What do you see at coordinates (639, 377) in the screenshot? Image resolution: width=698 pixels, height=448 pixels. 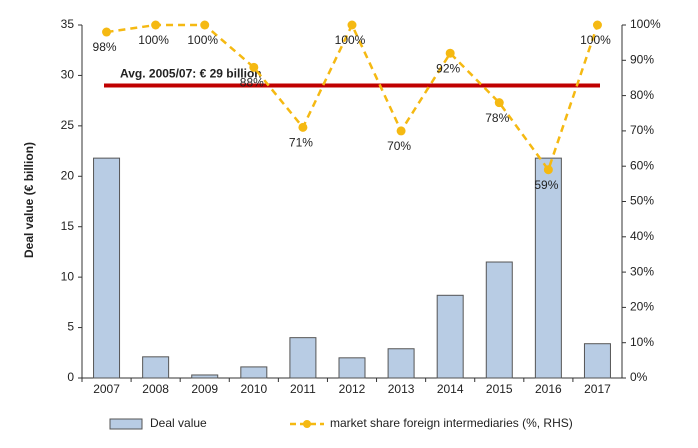 I see `y2-tick-label: 0%` at bounding box center [639, 377].